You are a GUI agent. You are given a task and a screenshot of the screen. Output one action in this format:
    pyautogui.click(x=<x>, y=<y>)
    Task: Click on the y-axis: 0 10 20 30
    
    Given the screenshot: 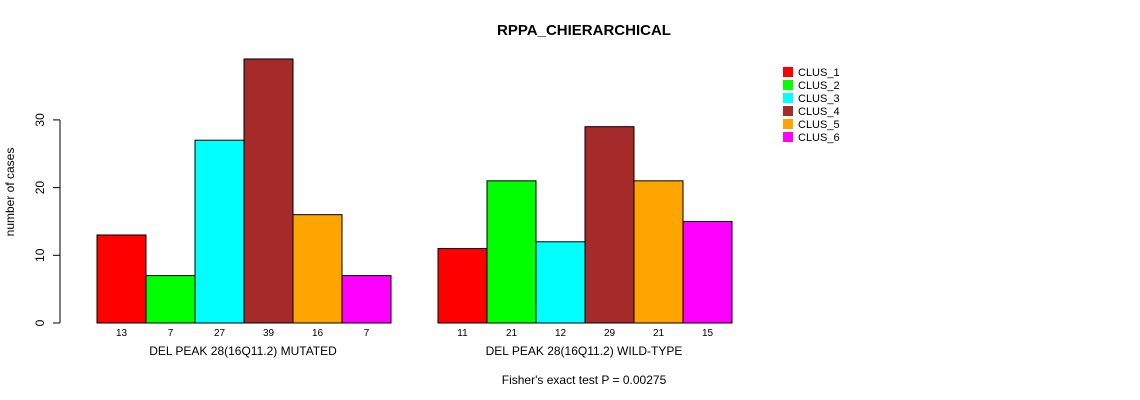 What is the action you would take?
    pyautogui.click(x=47, y=219)
    